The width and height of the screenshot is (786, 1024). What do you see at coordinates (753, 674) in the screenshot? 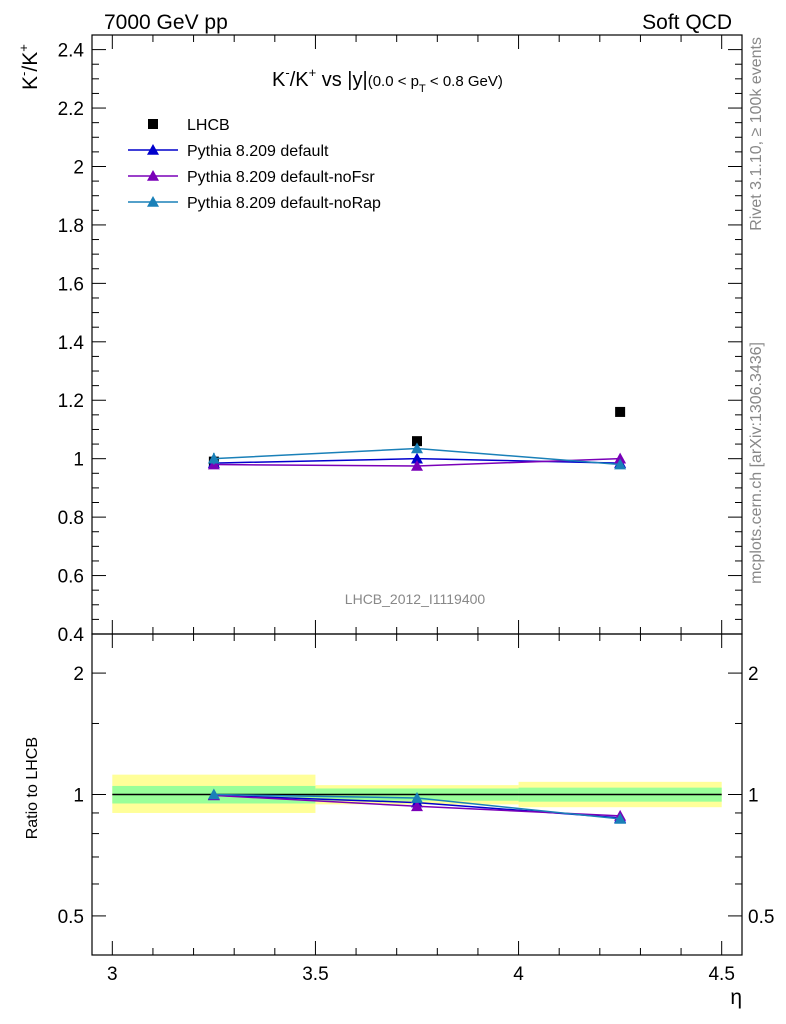
I see `ratio-ytick-label-right: 2` at bounding box center [753, 674].